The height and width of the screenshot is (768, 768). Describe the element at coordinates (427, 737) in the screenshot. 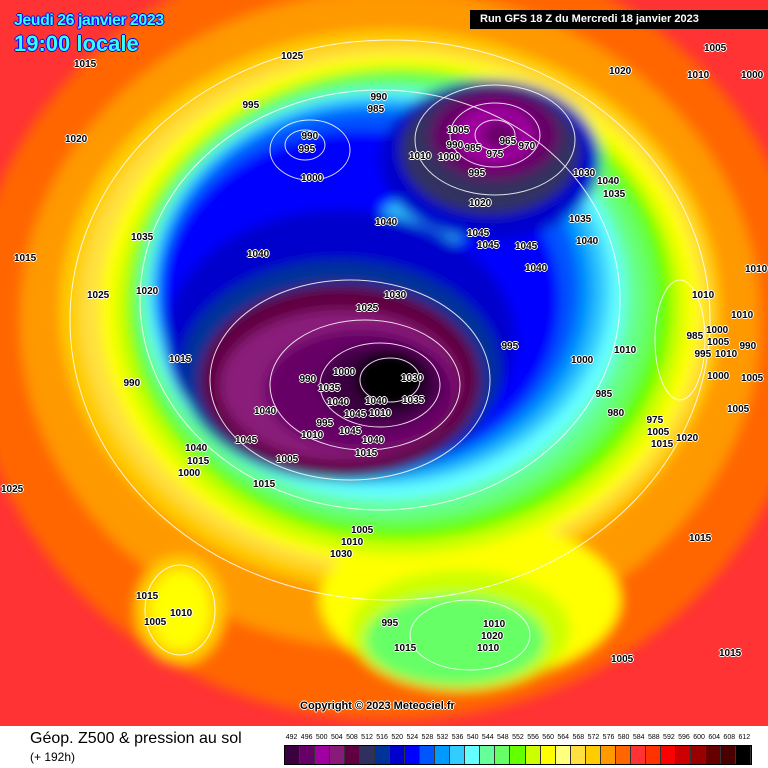

I see `legend-label: 528` at that location.